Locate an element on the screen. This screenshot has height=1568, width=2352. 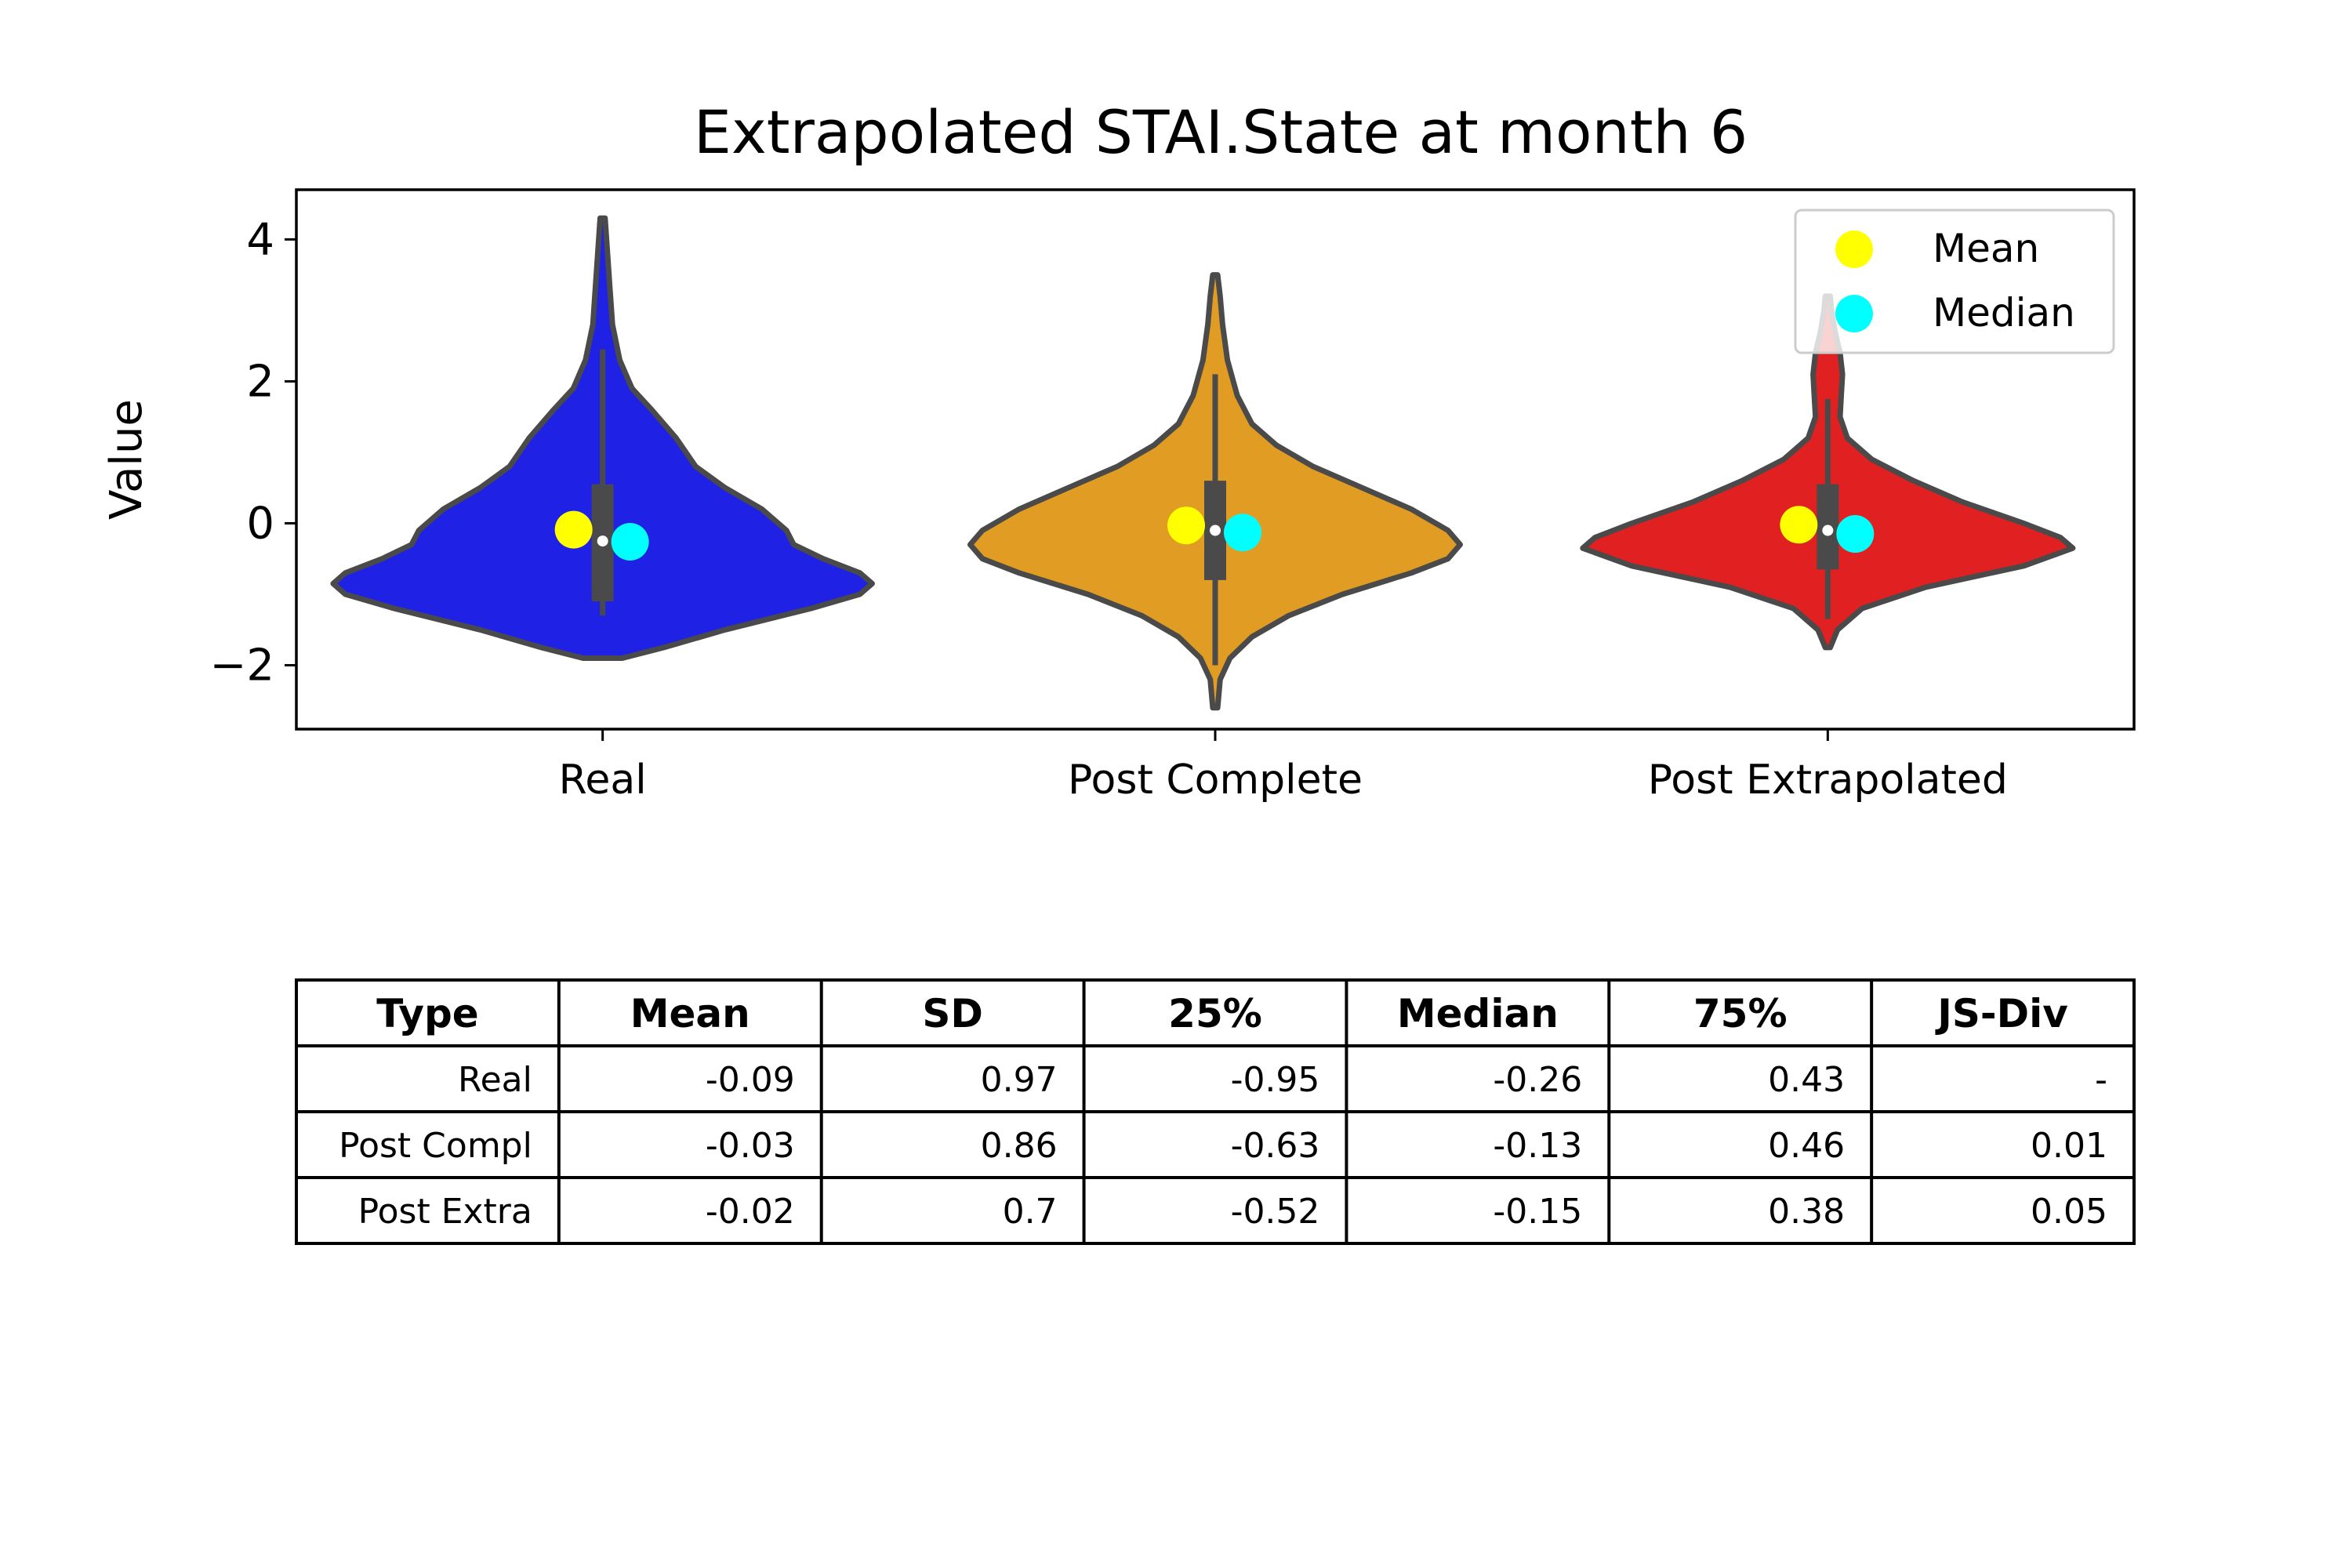
table-header-cell: Mean is located at coordinates (690, 1013).